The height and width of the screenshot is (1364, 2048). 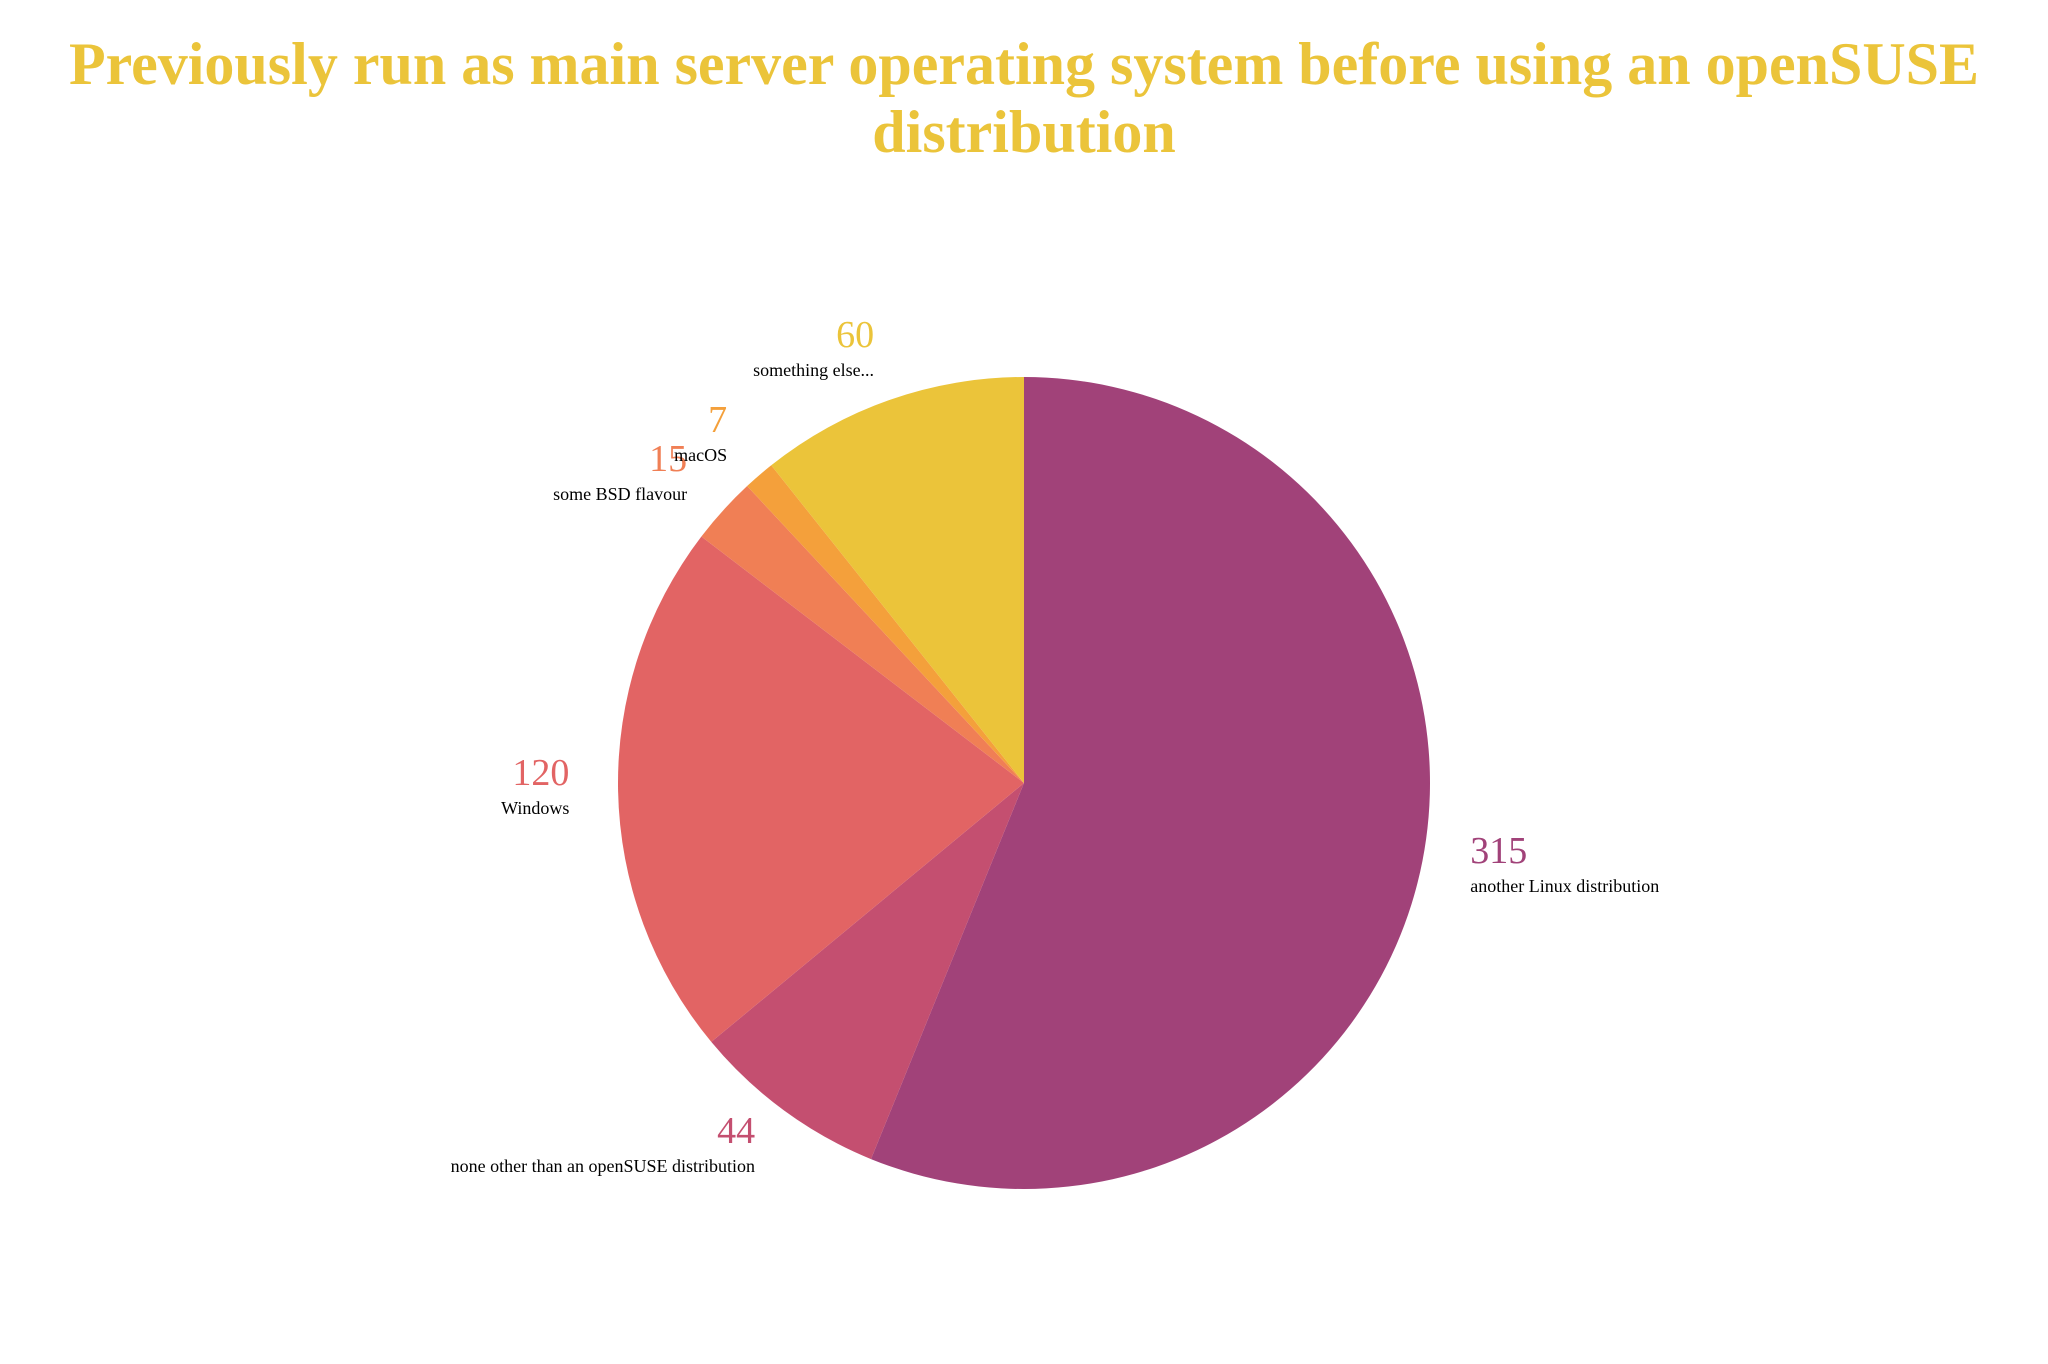 I want to click on category-label: another Linux distribution, so click(x=1565, y=886).